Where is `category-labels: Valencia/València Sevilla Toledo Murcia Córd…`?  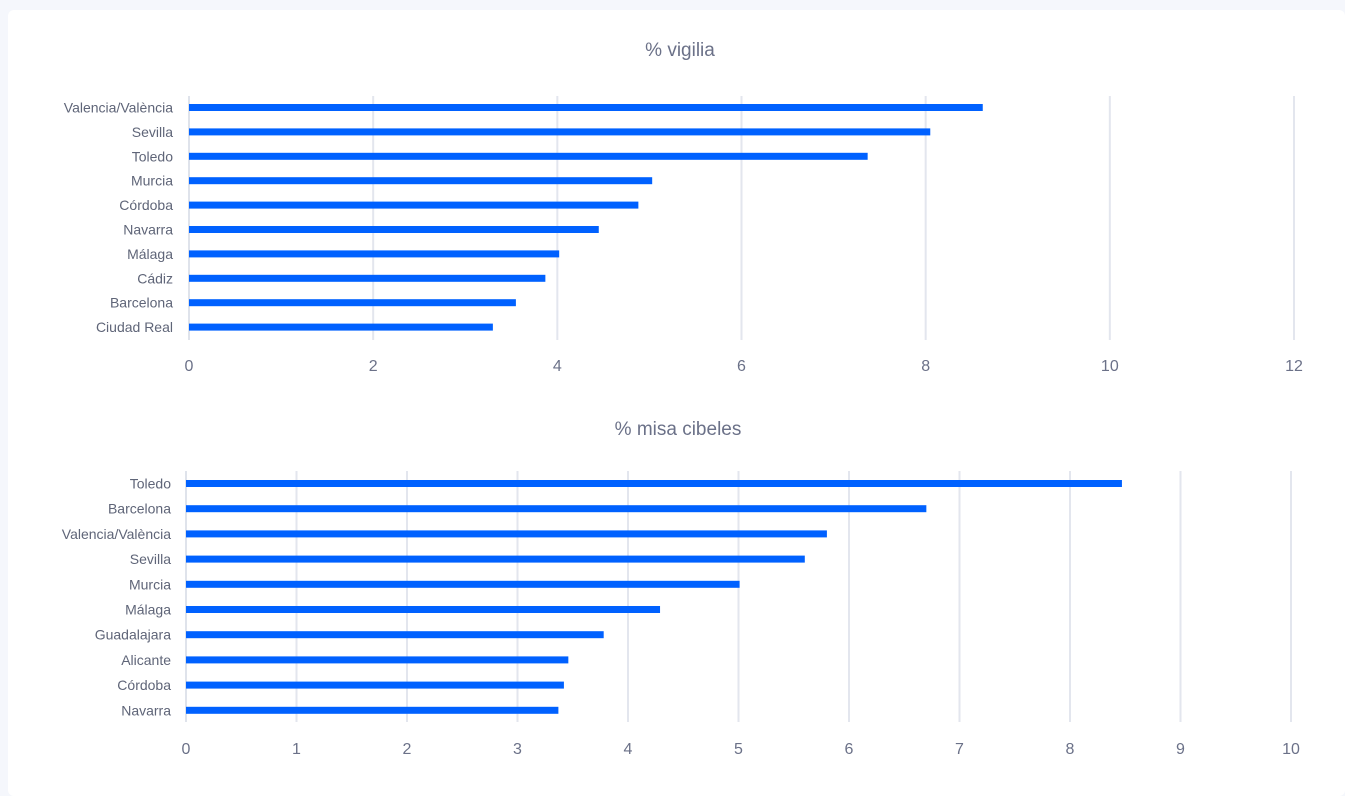
category-labels: Valencia/València Sevilla Toledo Murcia Córd… is located at coordinates (118, 218).